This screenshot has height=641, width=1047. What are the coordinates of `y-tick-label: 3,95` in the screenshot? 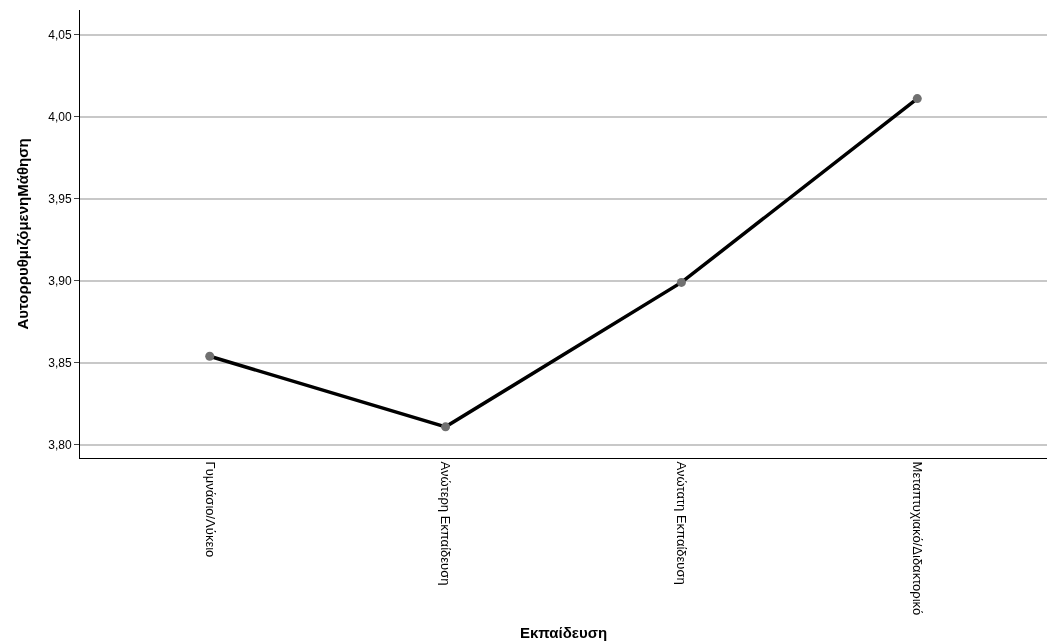 It's located at (60, 198).